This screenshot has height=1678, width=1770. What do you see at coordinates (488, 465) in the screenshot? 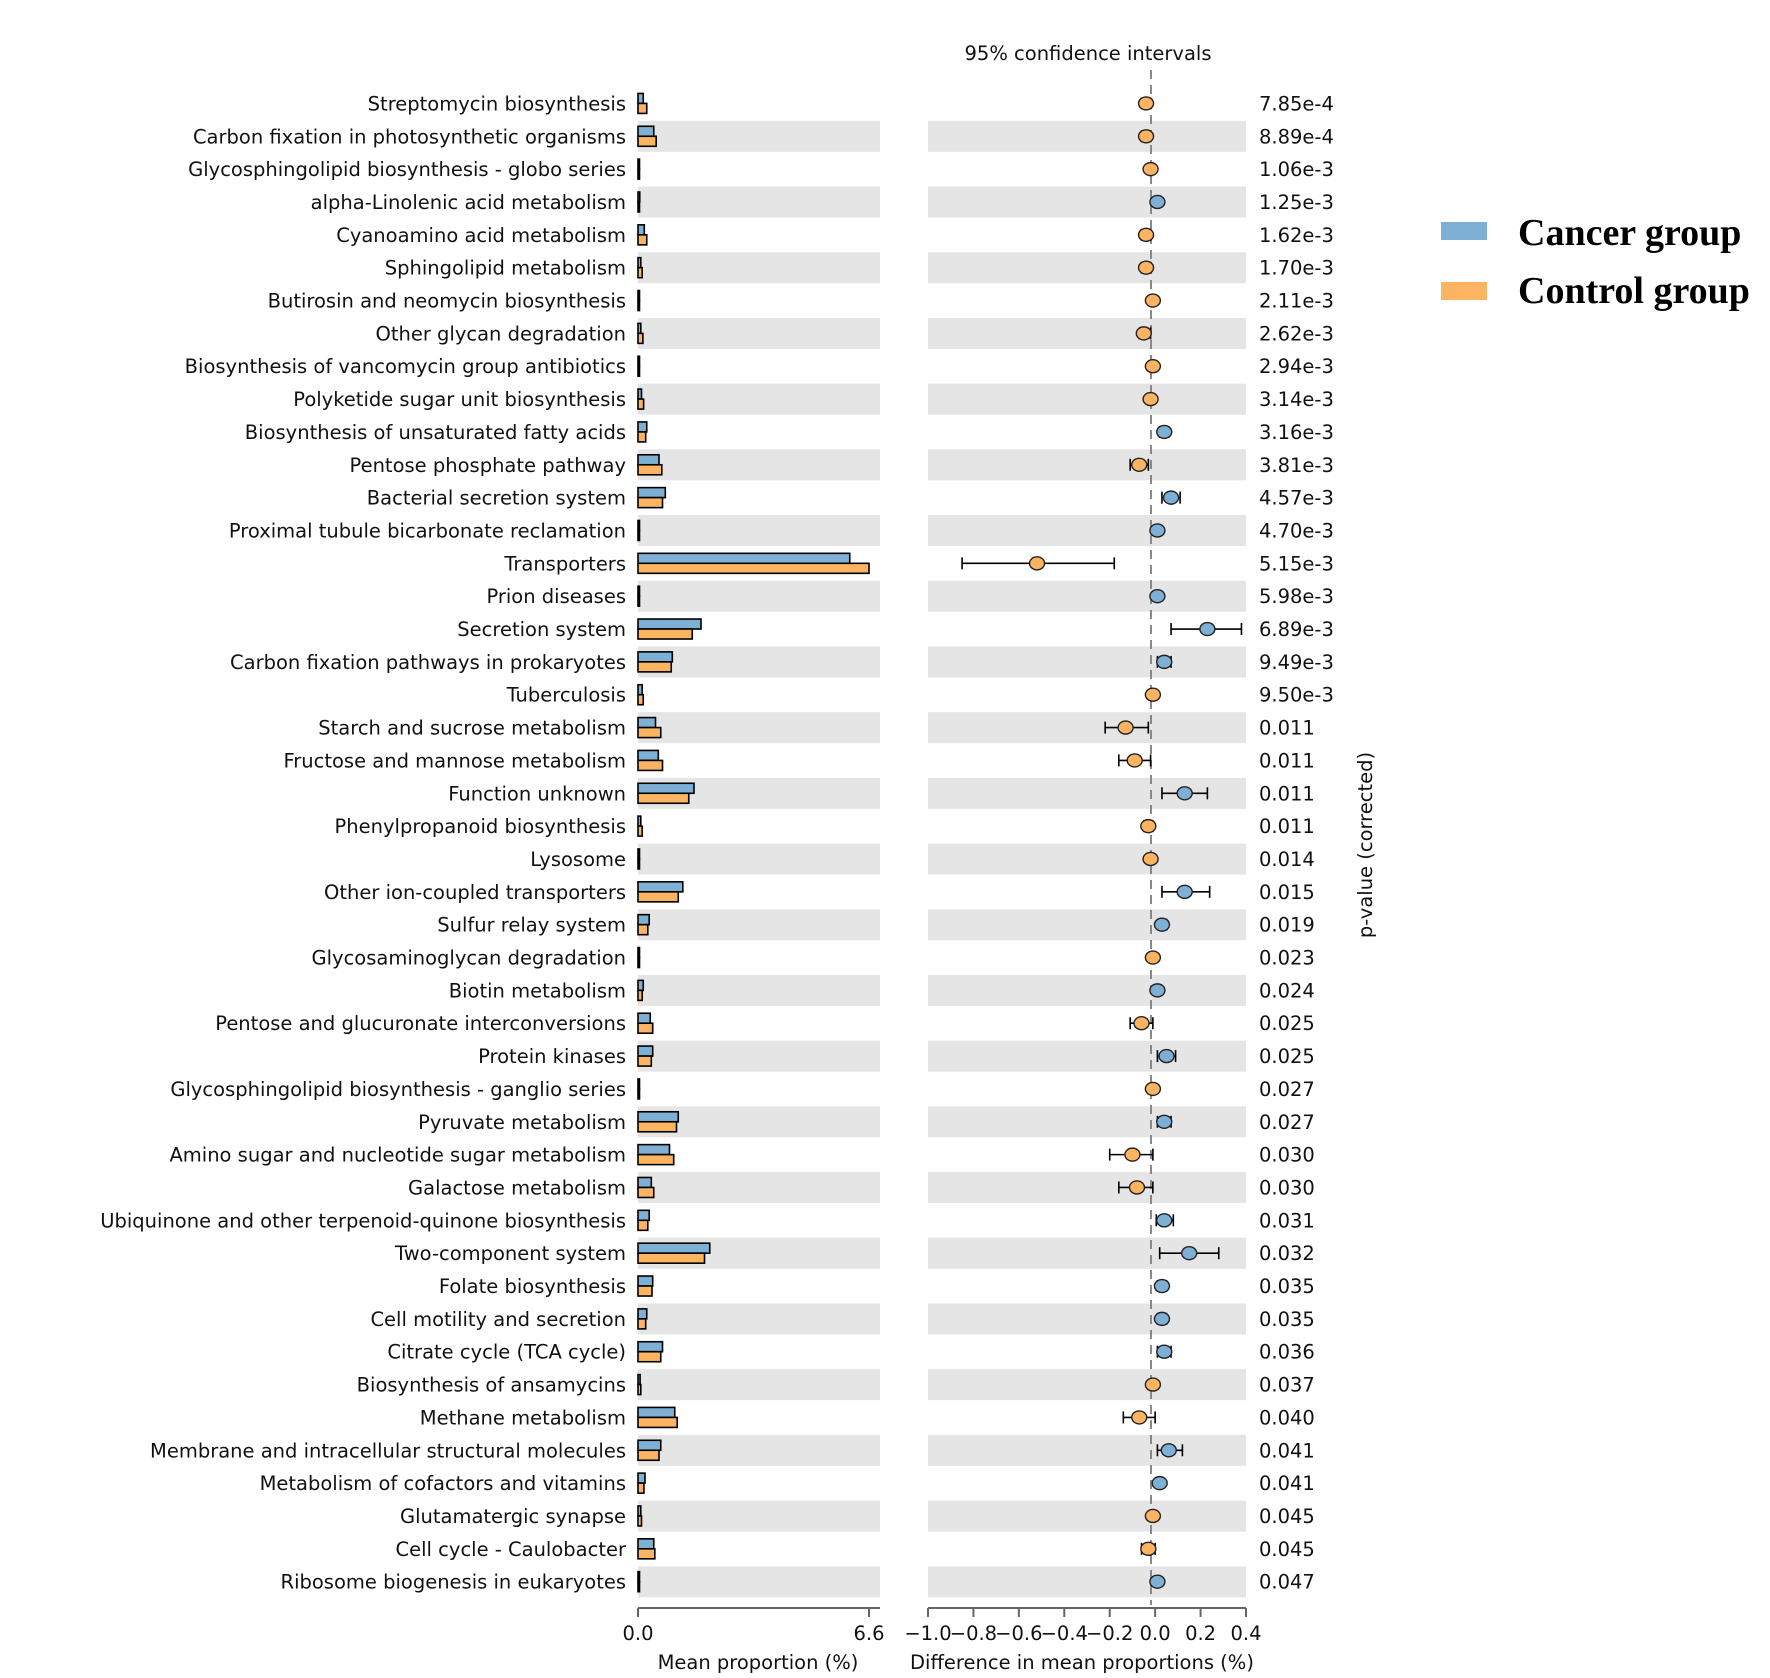
I see `feature-label: Pentose phosphate pathway` at bounding box center [488, 465].